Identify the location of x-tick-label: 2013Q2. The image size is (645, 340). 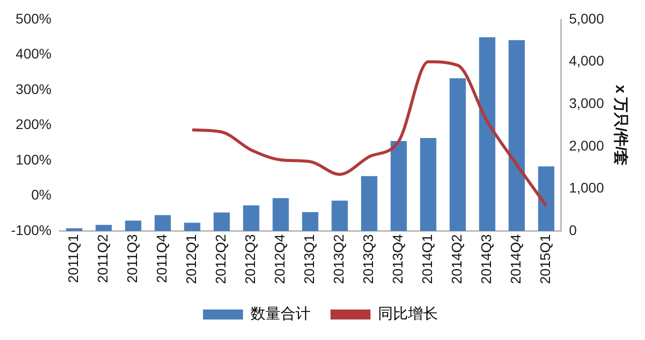
(338, 259).